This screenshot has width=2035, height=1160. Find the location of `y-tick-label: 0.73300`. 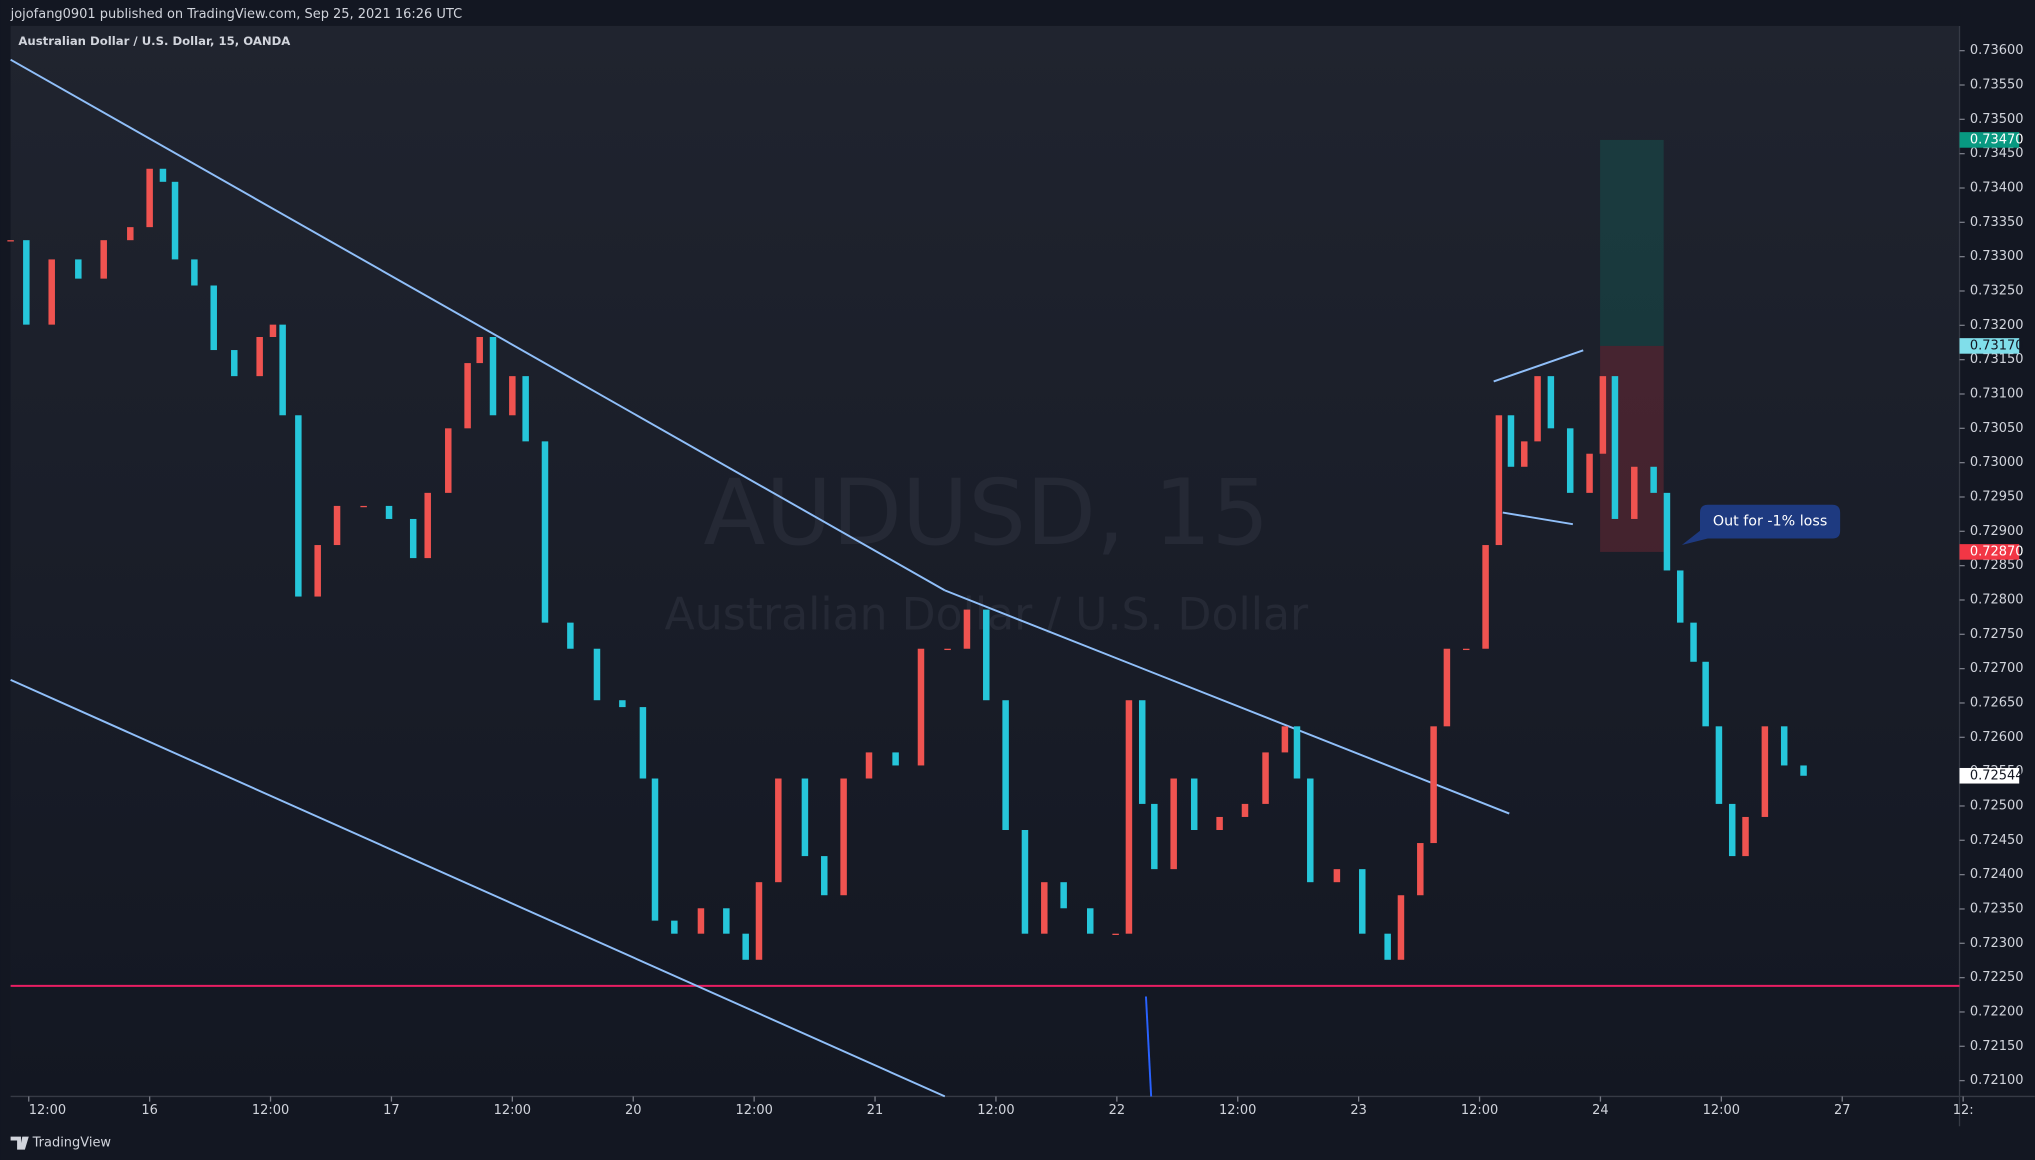

y-tick-label: 0.73300 is located at coordinates (1997, 256).